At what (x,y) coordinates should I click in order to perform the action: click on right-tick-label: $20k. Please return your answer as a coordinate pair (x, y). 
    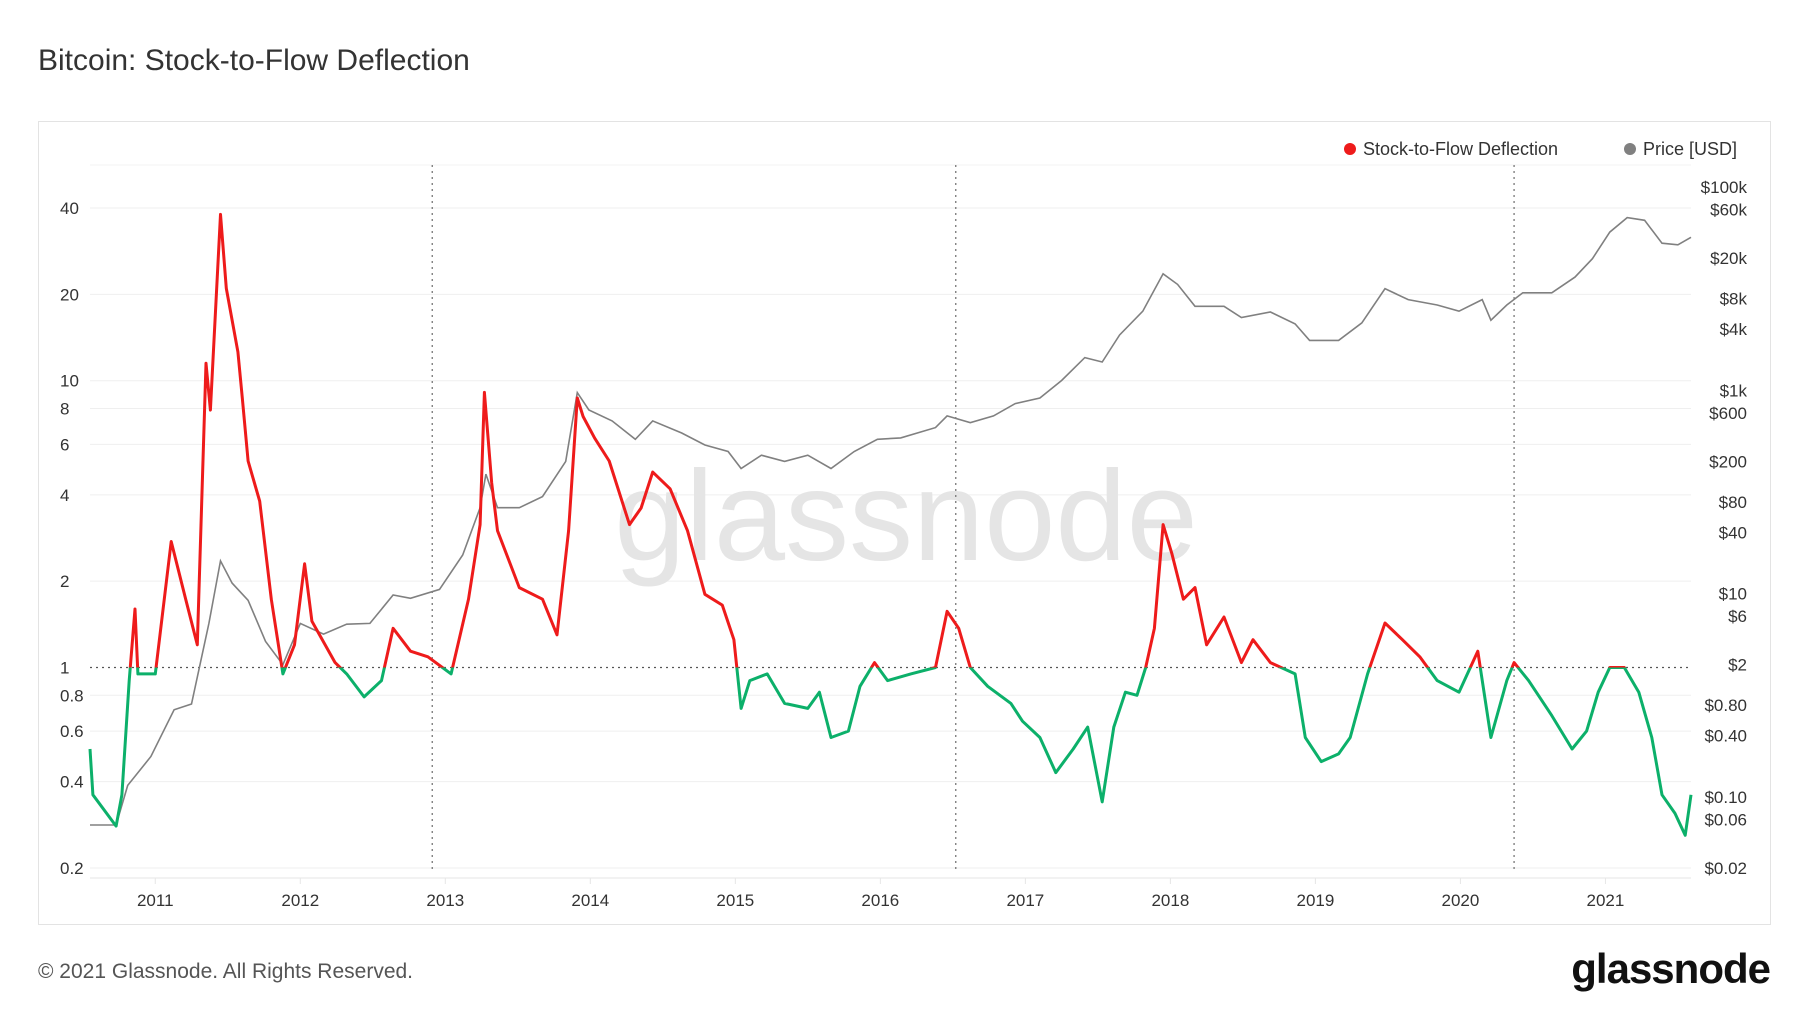
    Looking at the image, I should click on (1728, 258).